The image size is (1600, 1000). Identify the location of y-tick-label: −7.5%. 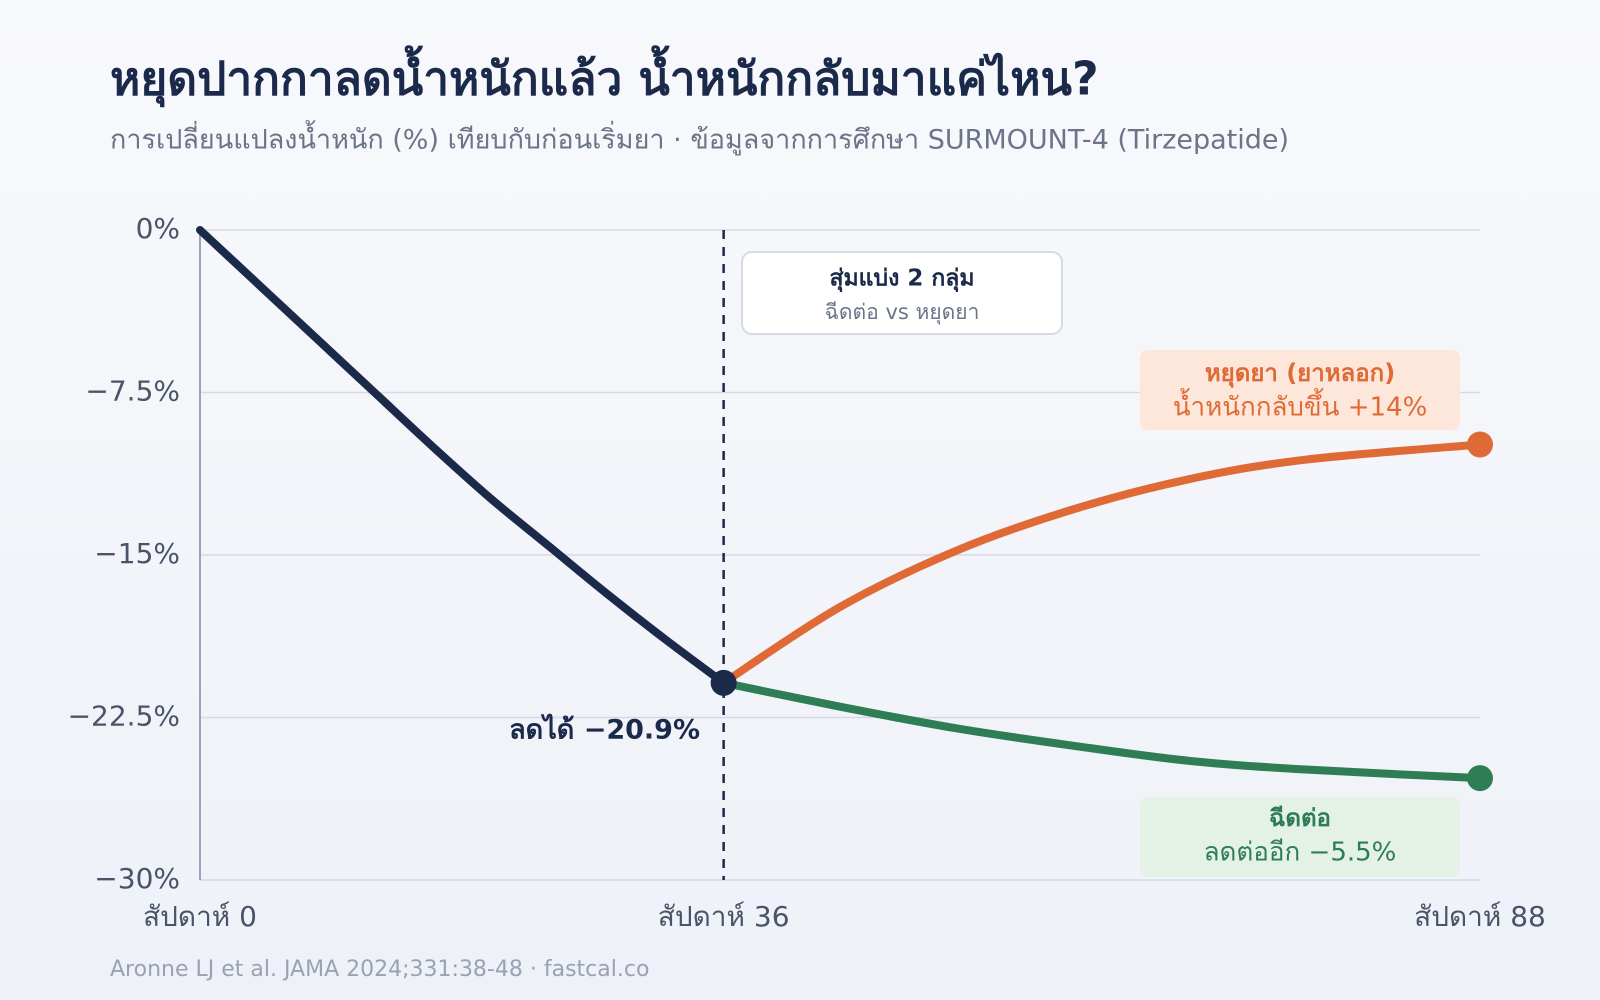
(132, 391).